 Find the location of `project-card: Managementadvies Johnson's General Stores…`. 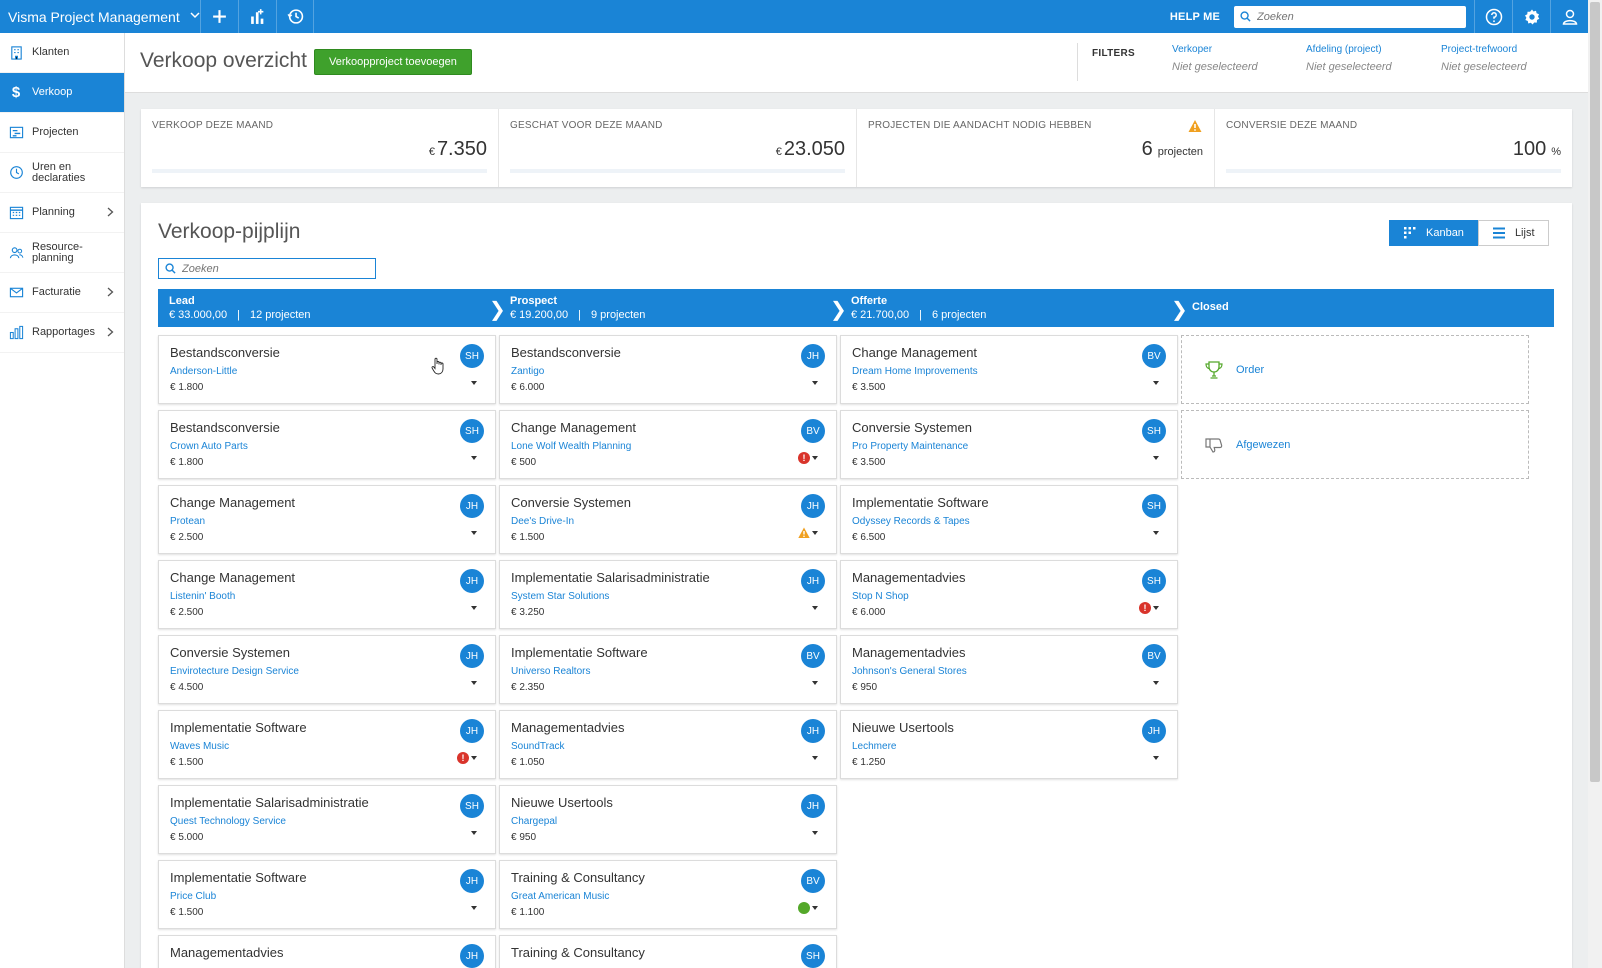

project-card: Managementadvies Johnson's General Stores… is located at coordinates (1009, 669).